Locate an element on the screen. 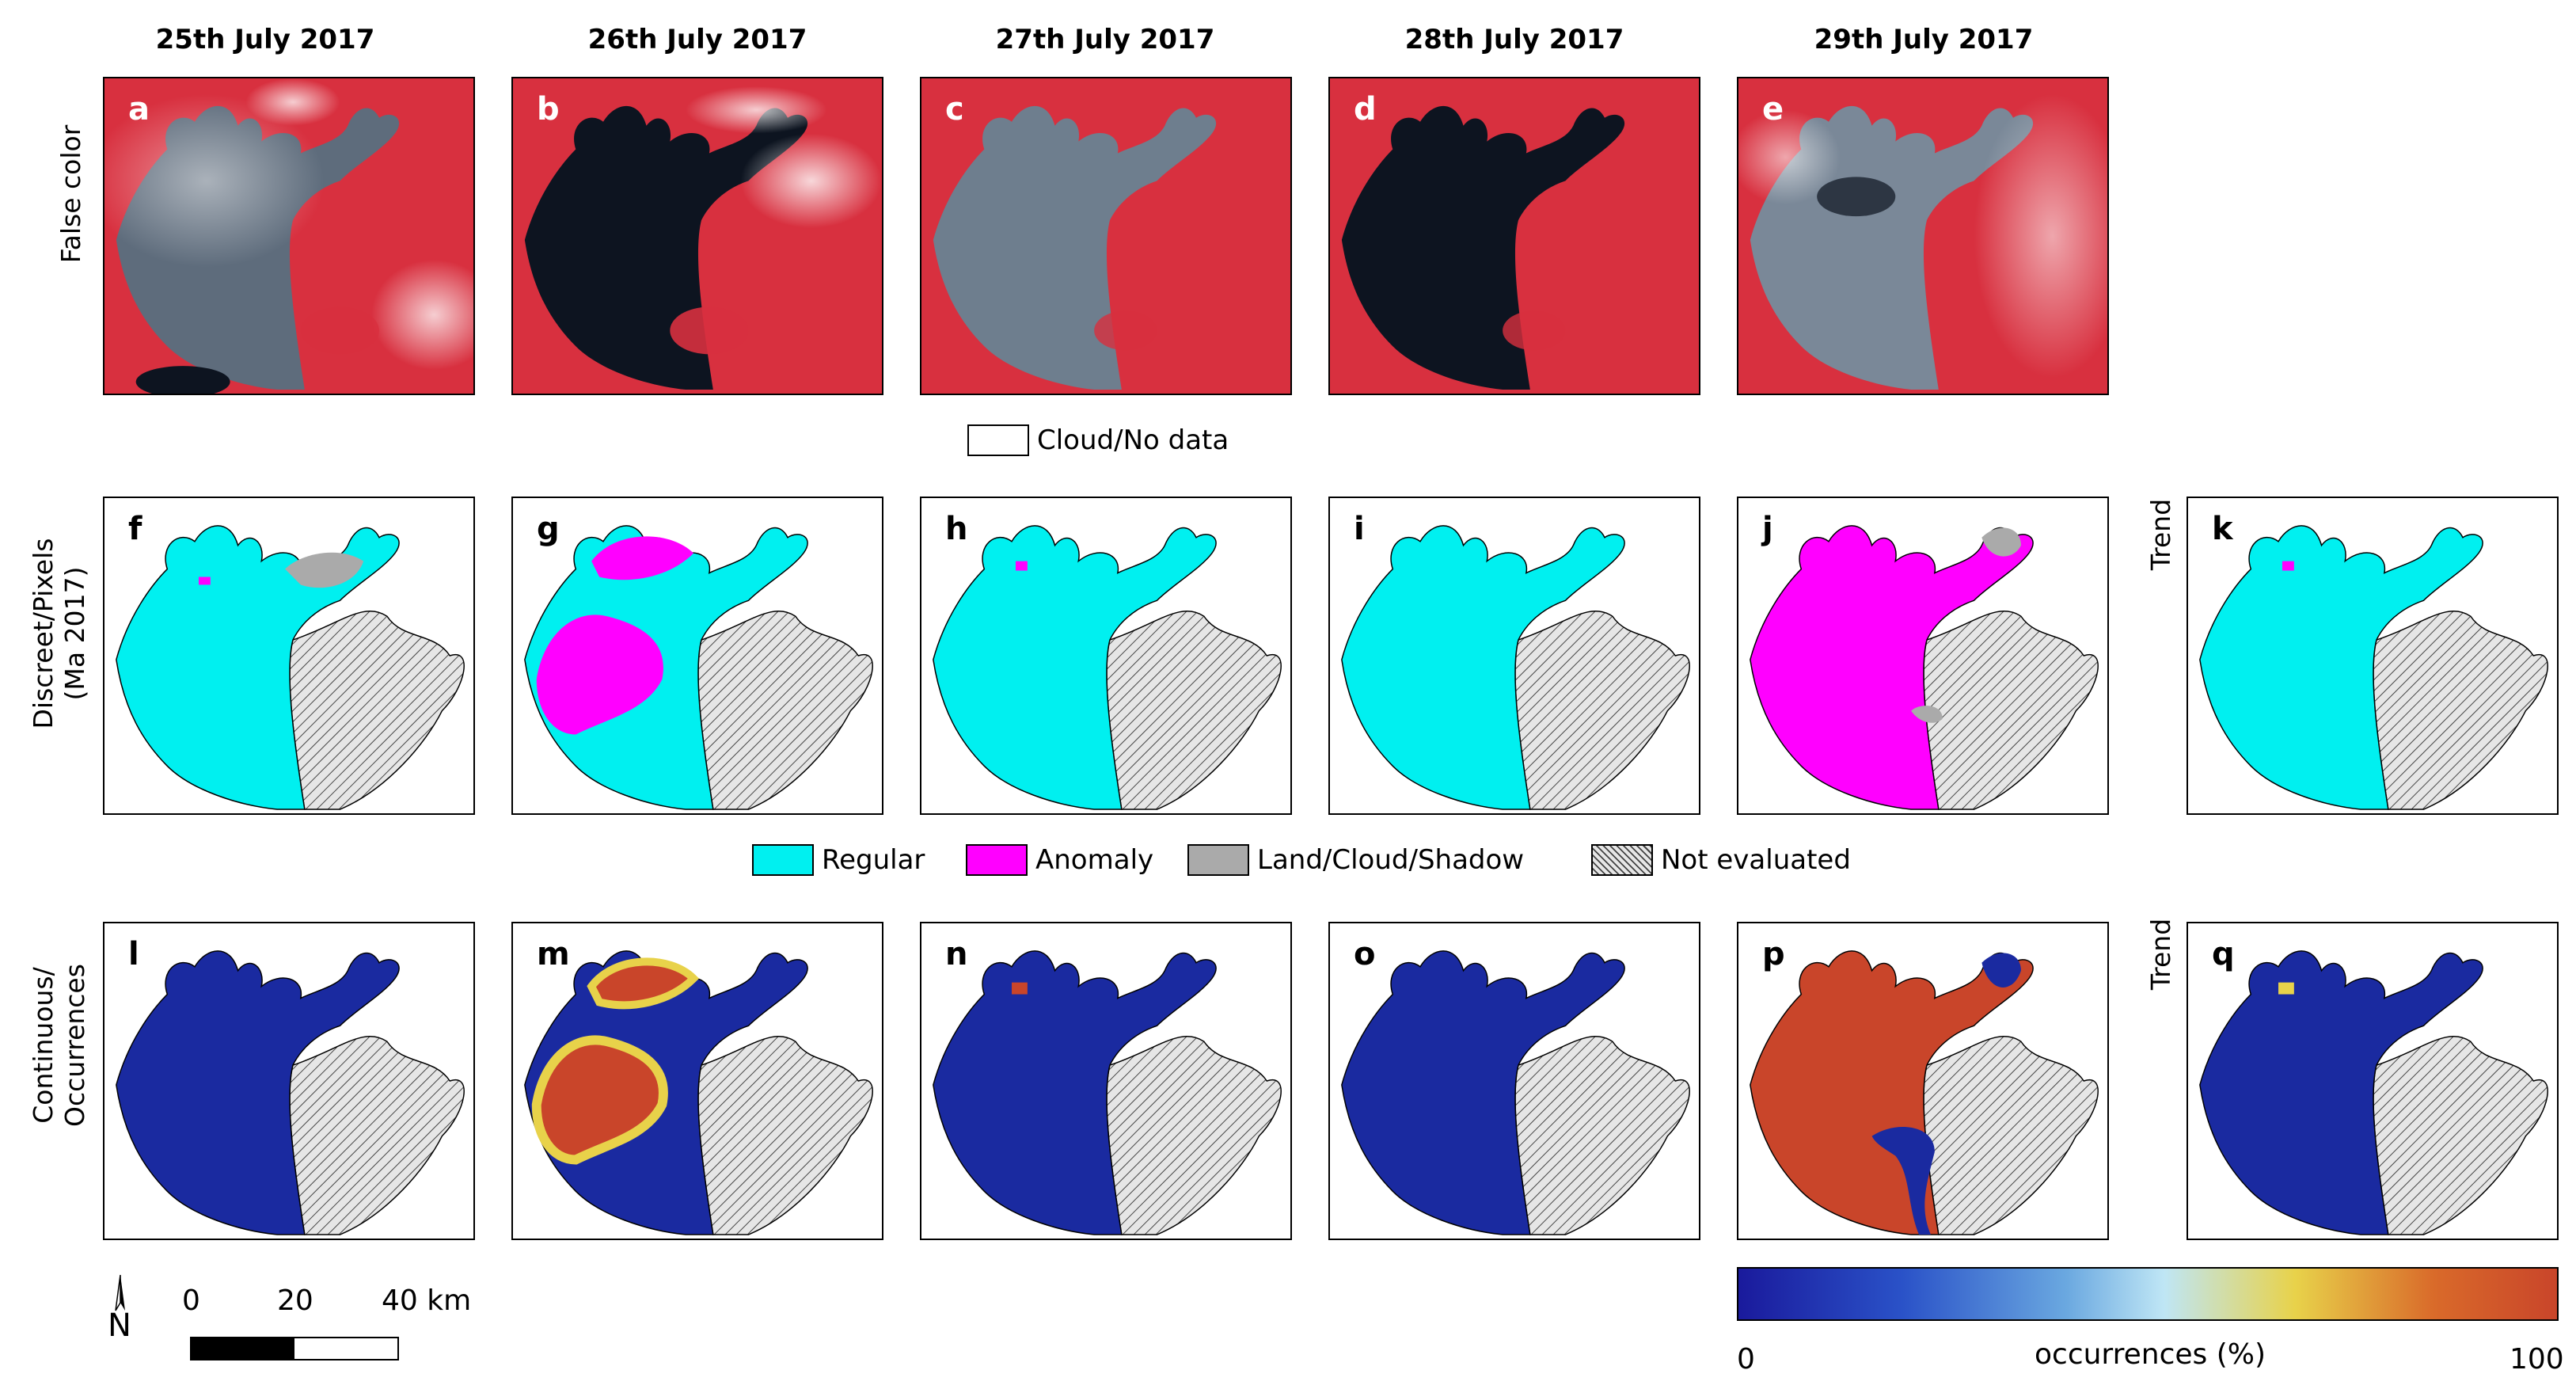  legend-label-cloud: Cloud/No data is located at coordinates (1133, 440).